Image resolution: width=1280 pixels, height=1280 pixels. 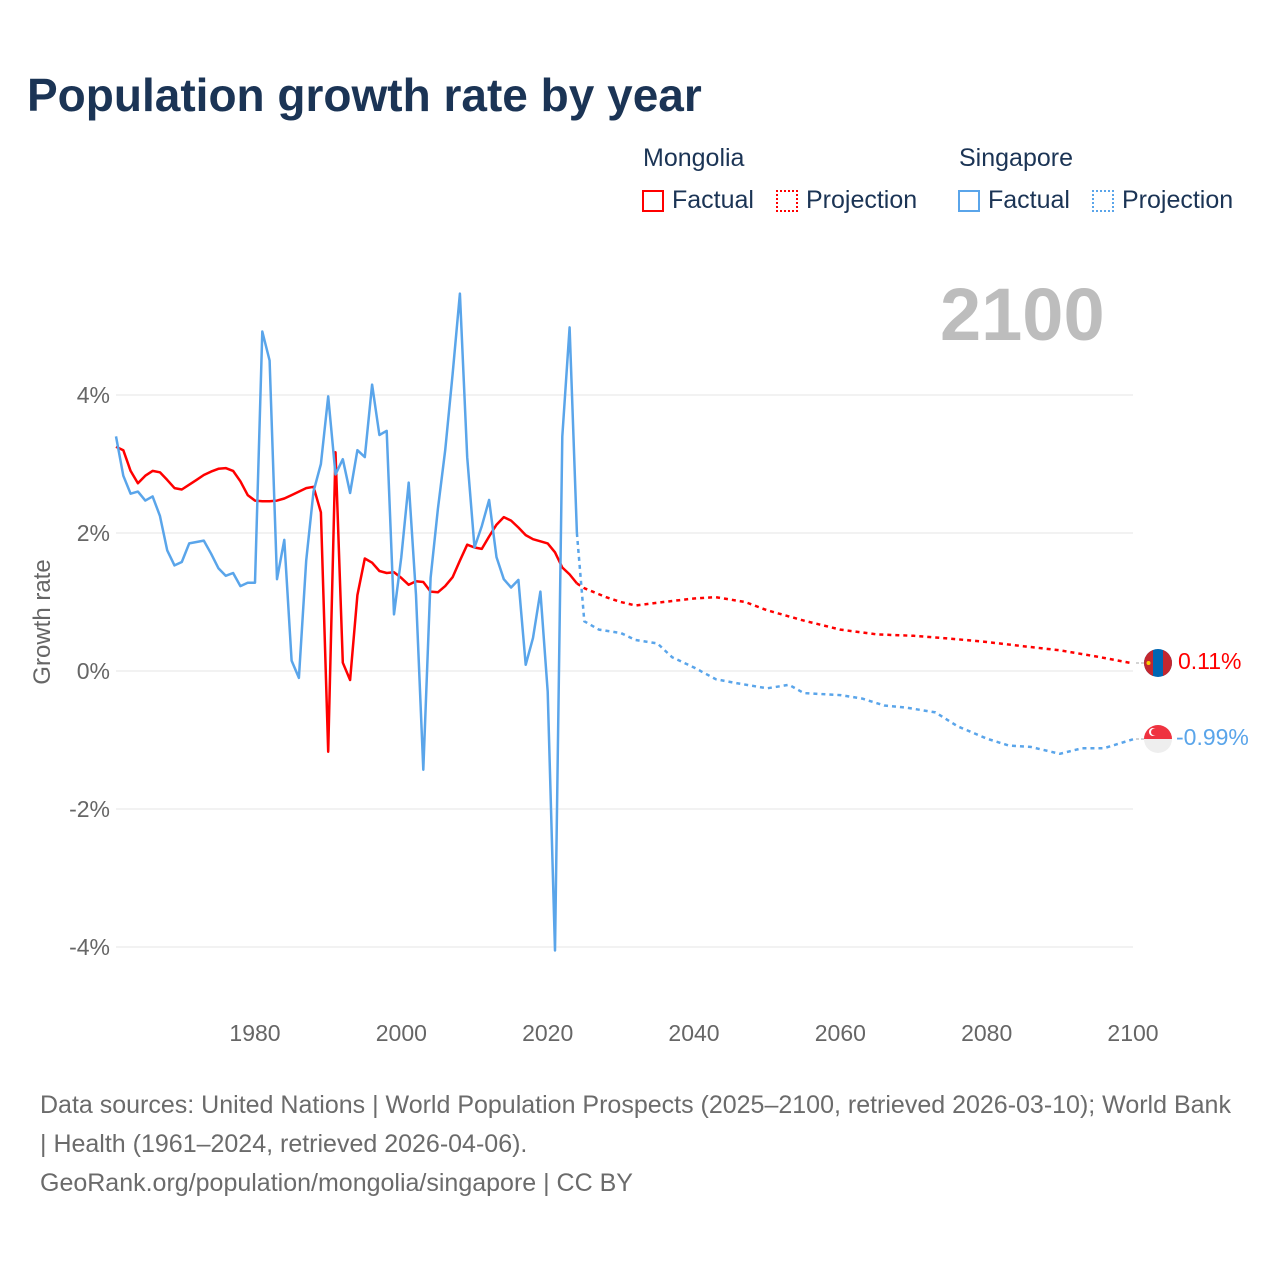 What do you see at coordinates (1016, 158) in the screenshot?
I see `legend-group-singapore: Singapore` at bounding box center [1016, 158].